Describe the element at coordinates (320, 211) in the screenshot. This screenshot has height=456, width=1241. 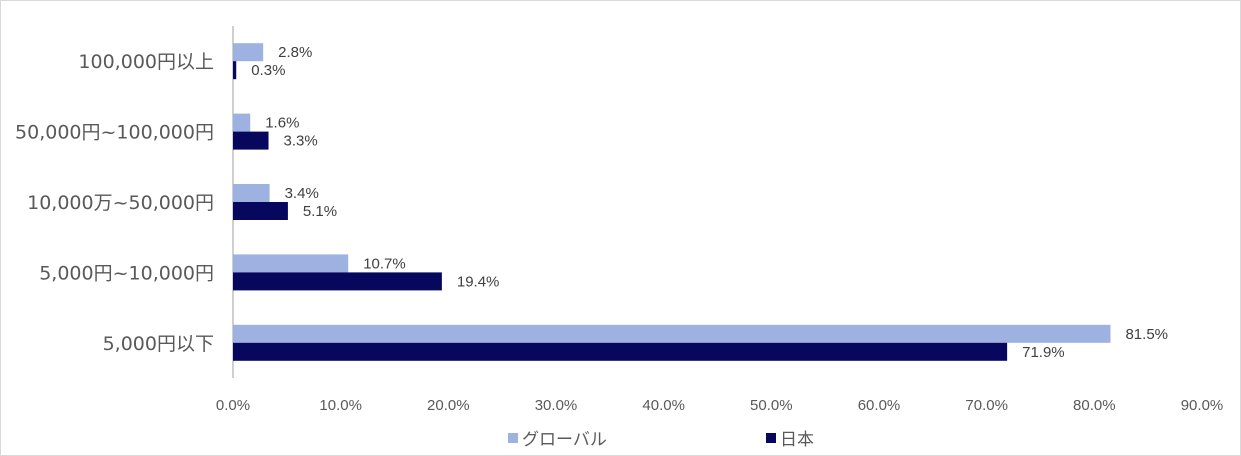
I see `data-label-japan: 5.1%` at that location.